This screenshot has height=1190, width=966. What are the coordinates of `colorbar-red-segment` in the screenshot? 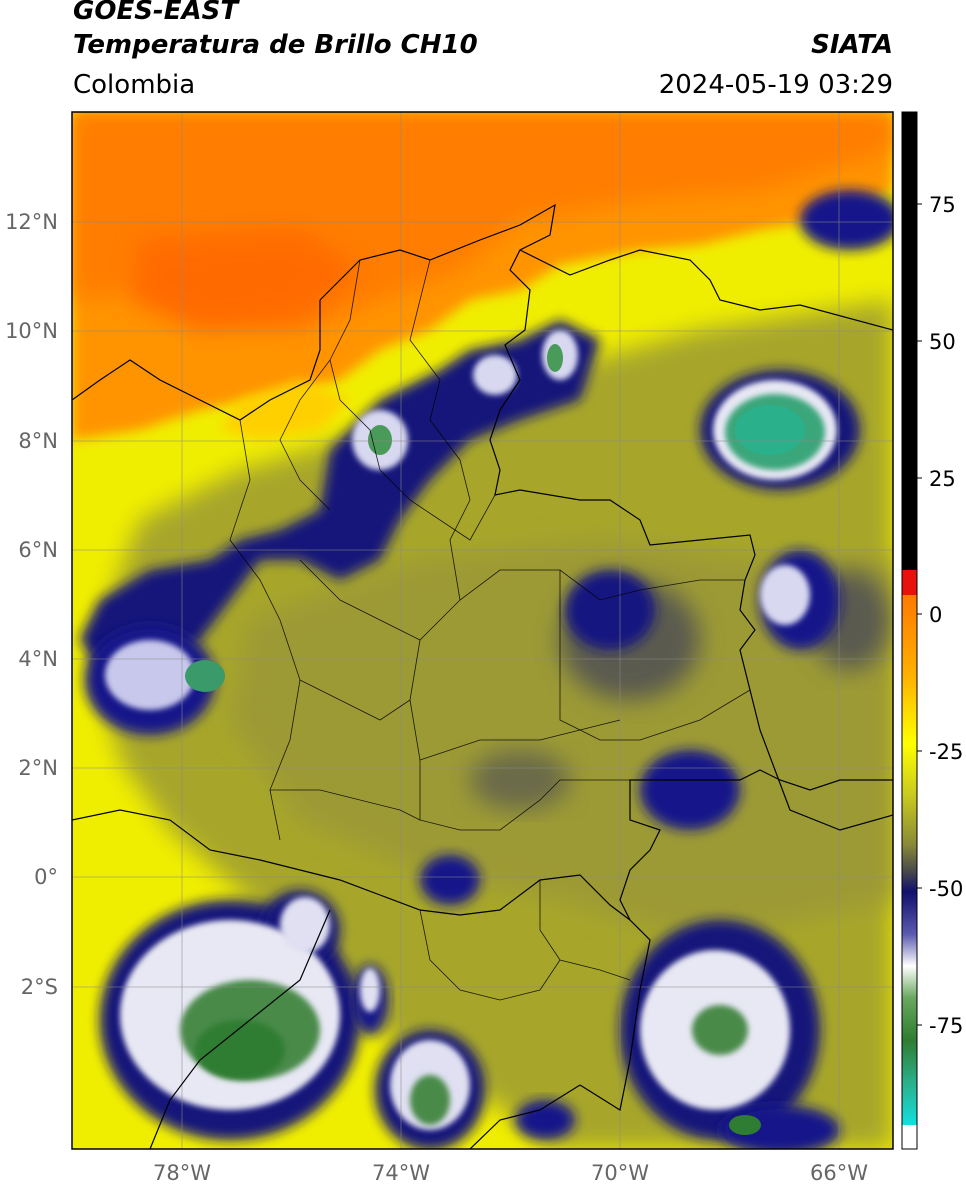 It's located at (909, 582).